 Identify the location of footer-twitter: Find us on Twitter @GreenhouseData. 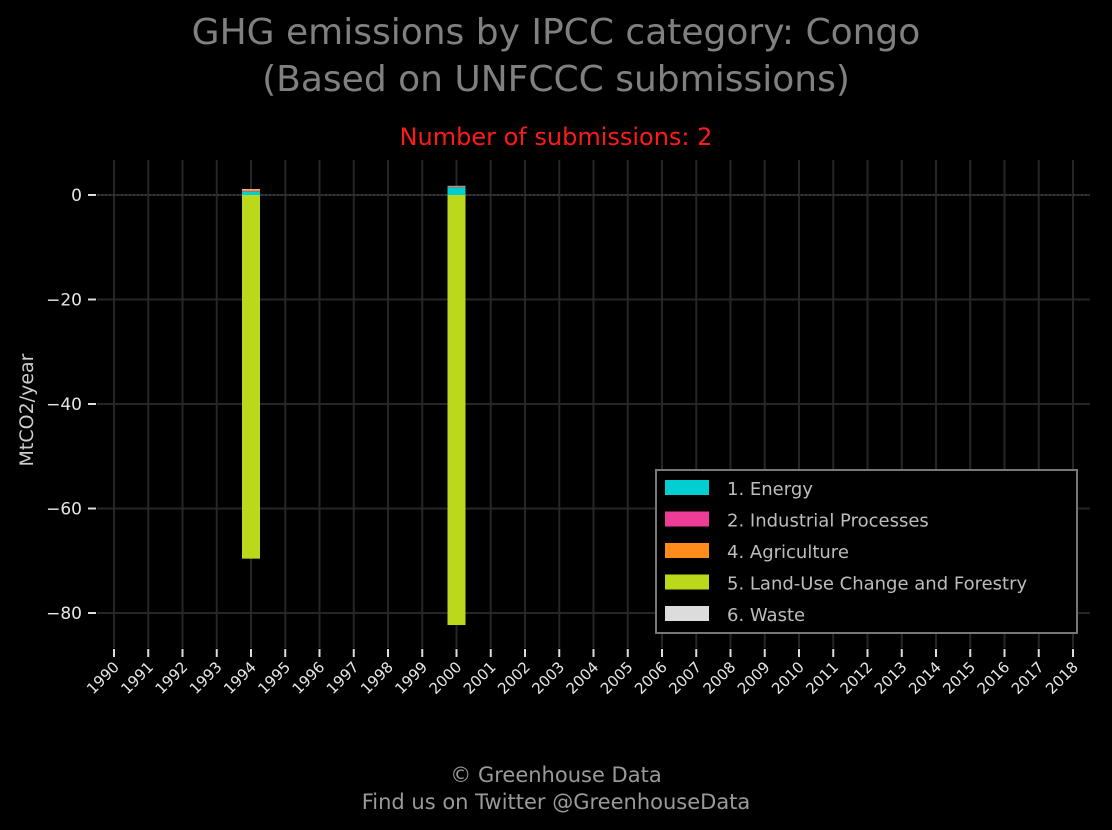
(556, 802).